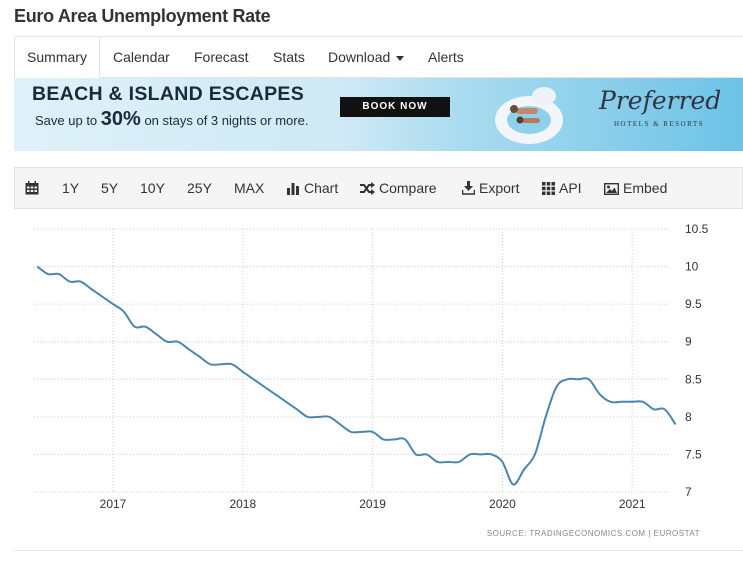 This screenshot has height=587, width=743. Describe the element at coordinates (249, 188) in the screenshot. I see `range-max-button: MAX` at that location.